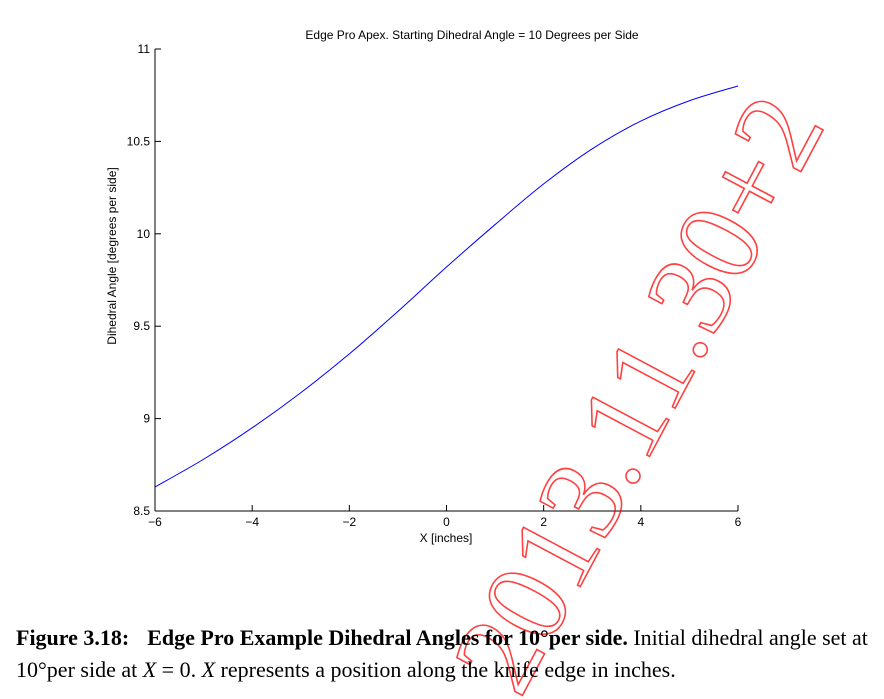 This screenshot has height=699, width=884. Describe the element at coordinates (139, 141) in the screenshot. I see `y-tick-label: 10.5` at that location.